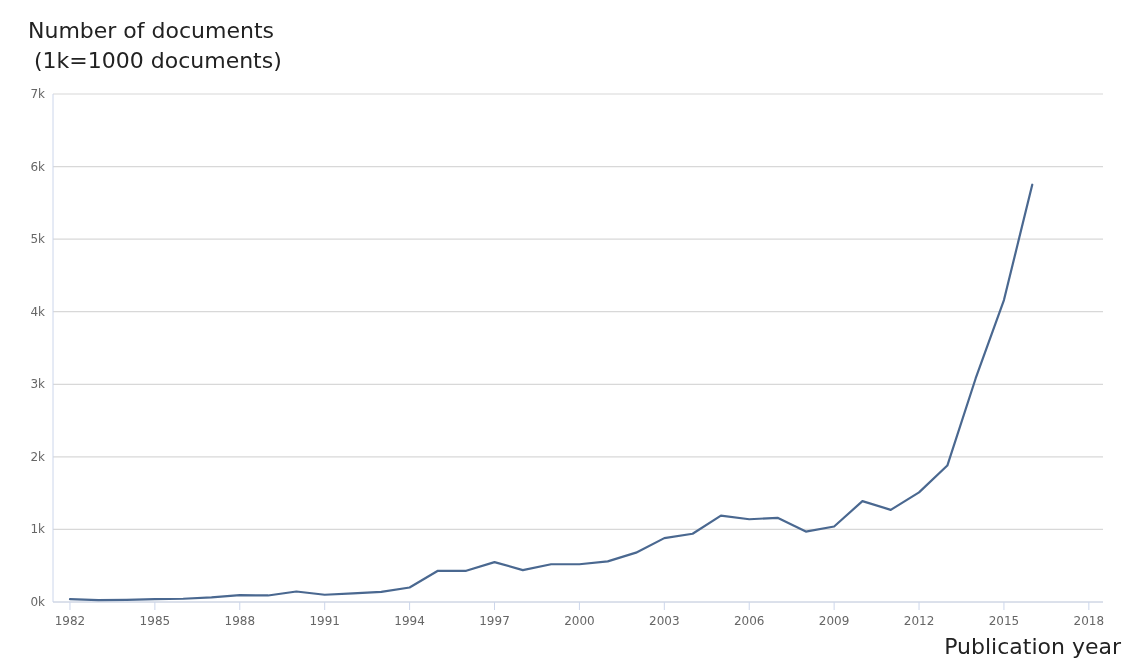 The height and width of the screenshot is (666, 1131). I want to click on y-tick-label: 6k, so click(38, 166).